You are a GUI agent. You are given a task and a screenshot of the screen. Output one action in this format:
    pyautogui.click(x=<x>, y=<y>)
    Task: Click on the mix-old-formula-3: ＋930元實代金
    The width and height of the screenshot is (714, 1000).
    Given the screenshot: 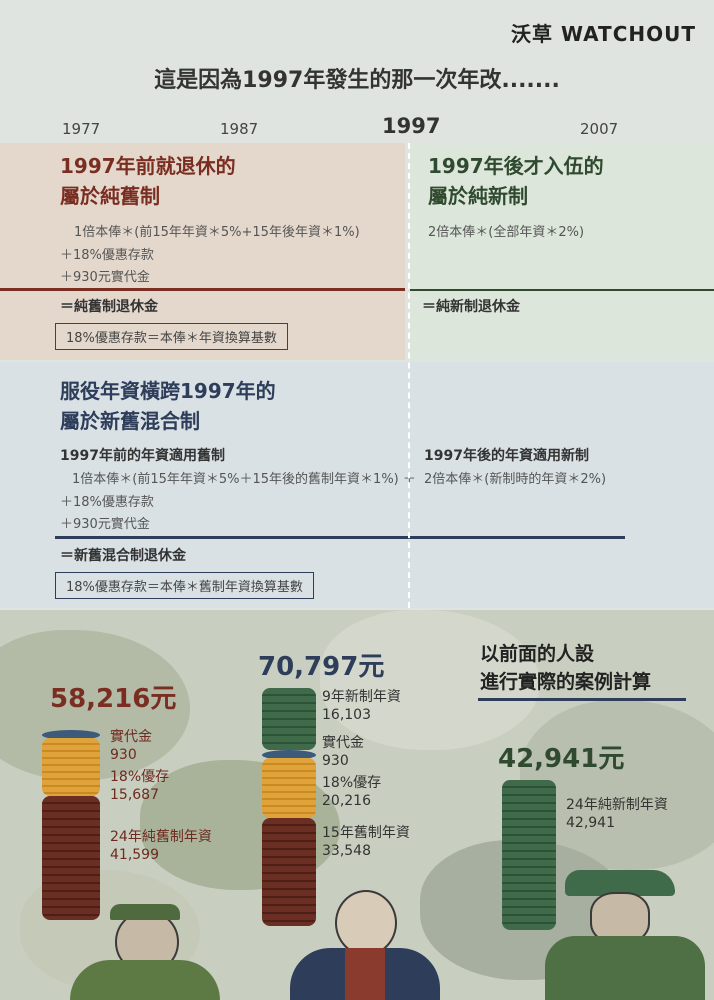 What is the action you would take?
    pyautogui.click(x=105, y=524)
    